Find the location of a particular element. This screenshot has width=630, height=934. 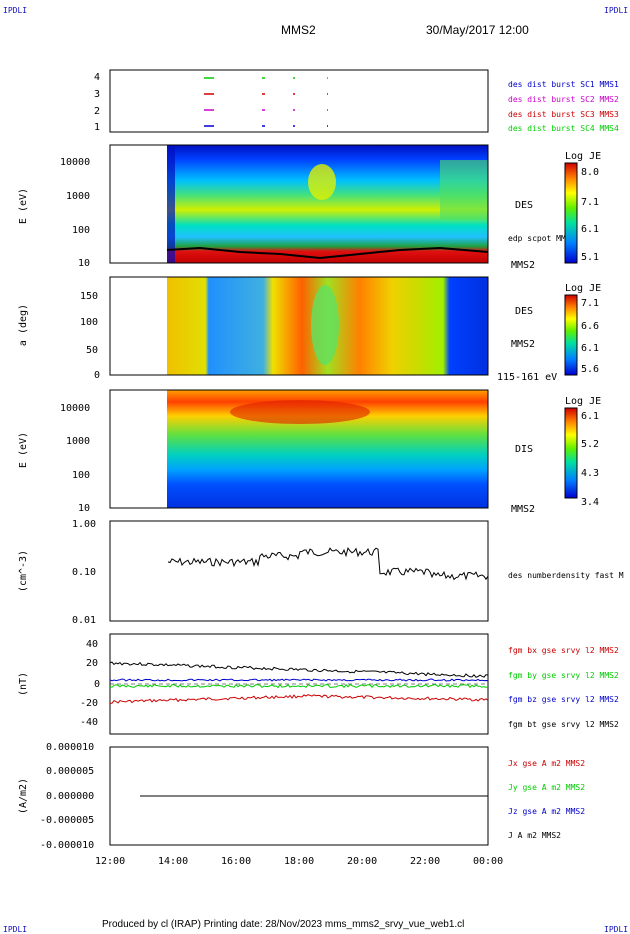

time-tick: 22:00 is located at coordinates (425, 861).